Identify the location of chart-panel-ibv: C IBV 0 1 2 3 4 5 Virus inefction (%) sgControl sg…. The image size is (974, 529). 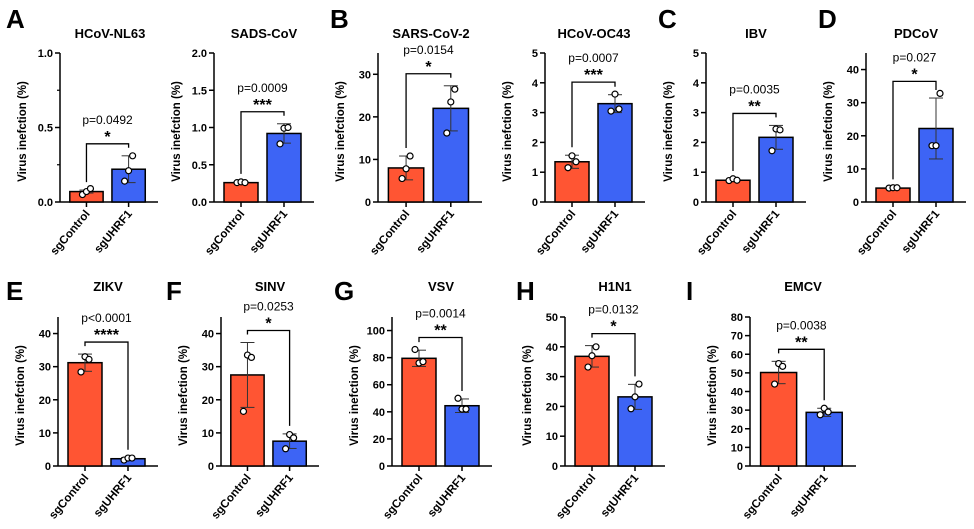
(732, 131).